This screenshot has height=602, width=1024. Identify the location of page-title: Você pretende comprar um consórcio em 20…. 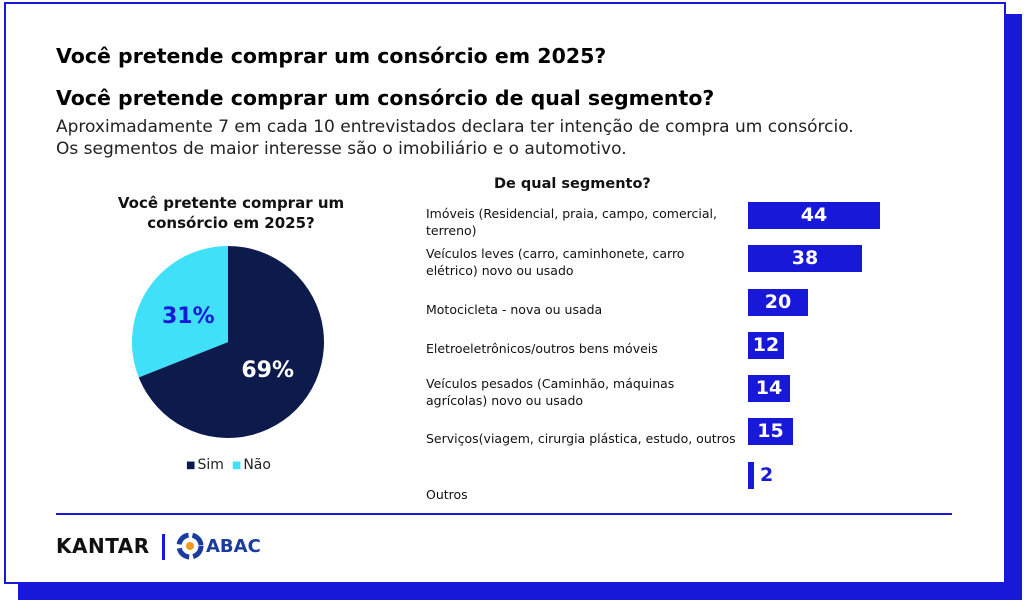
(331, 56).